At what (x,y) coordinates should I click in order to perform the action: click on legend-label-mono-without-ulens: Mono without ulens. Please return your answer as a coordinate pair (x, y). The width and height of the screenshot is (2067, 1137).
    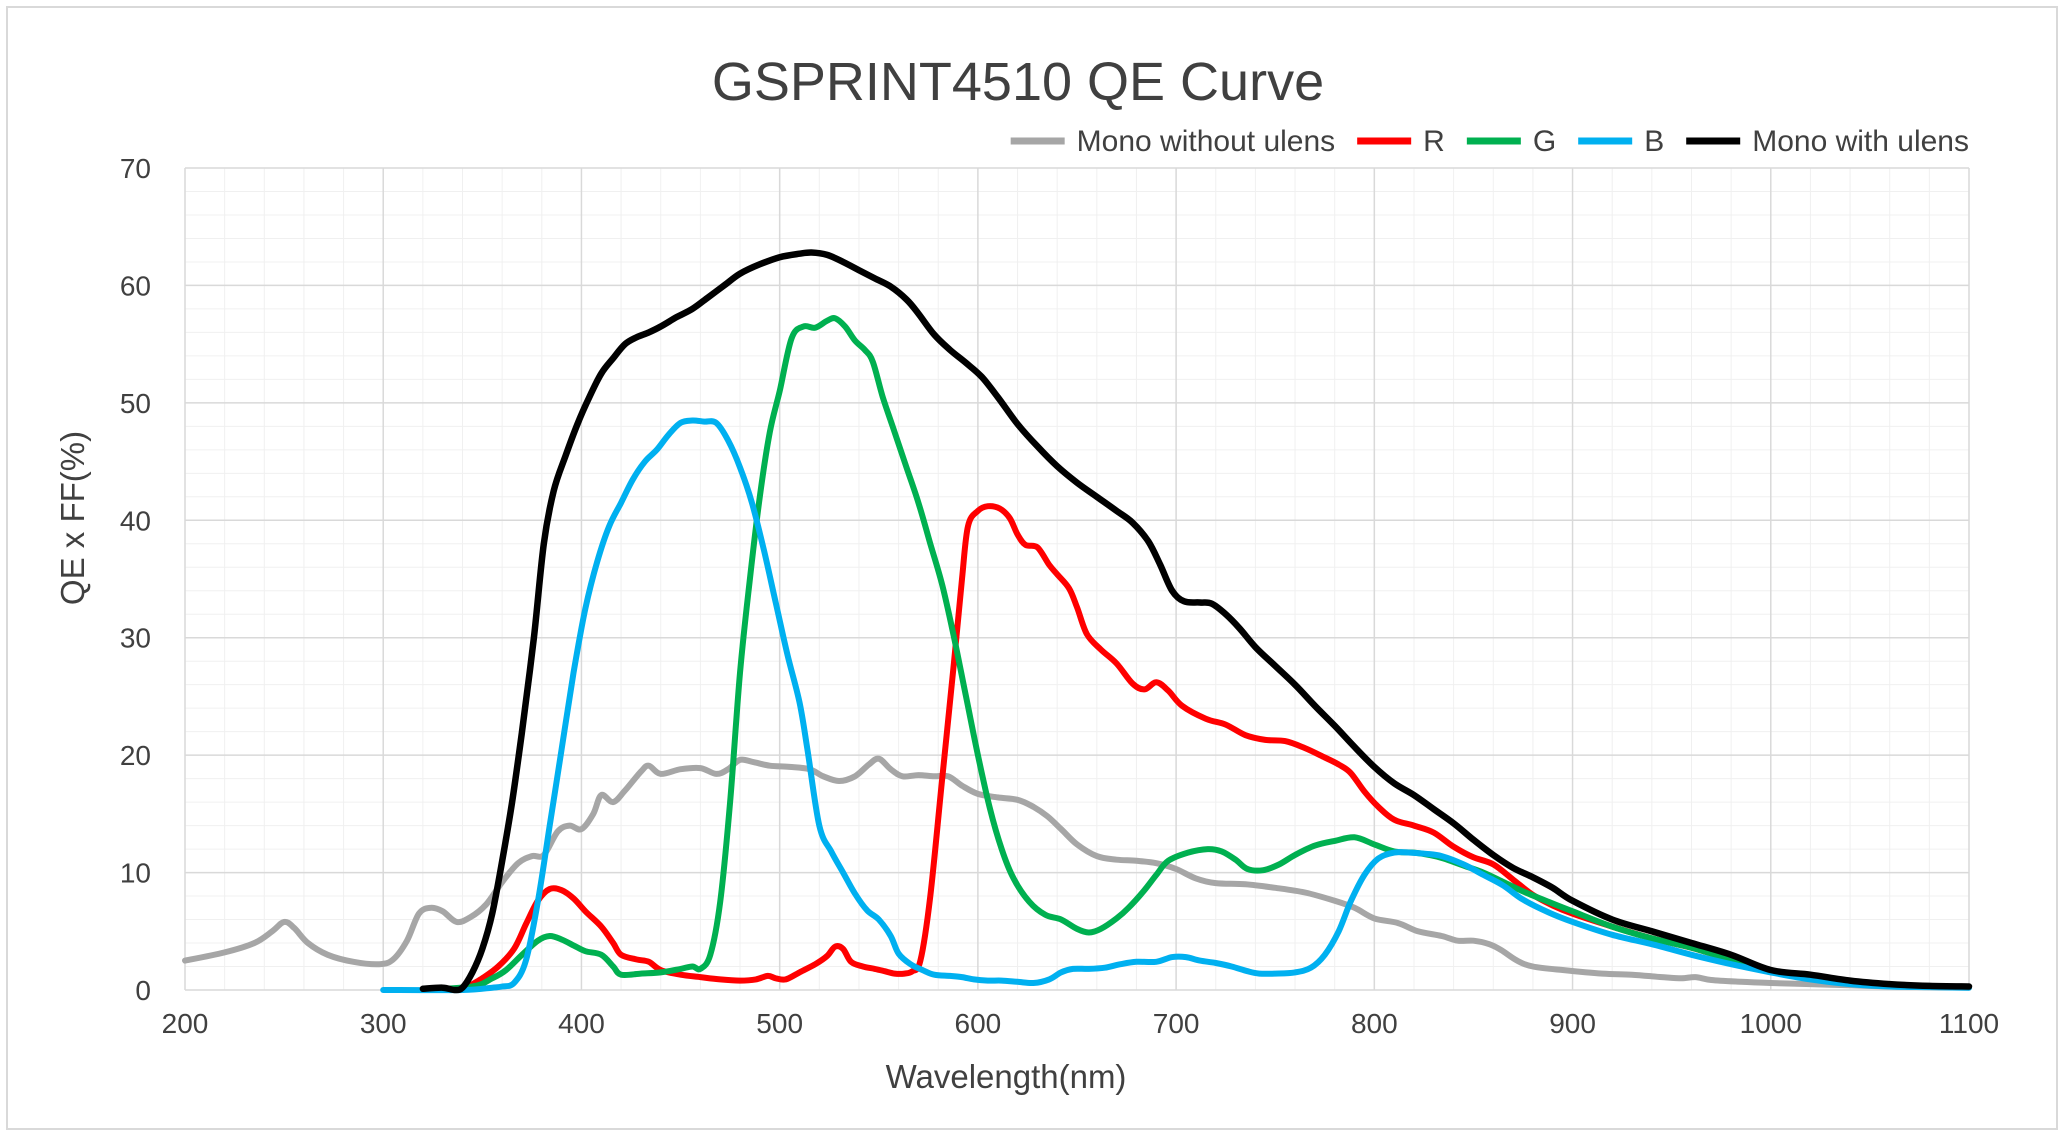
    Looking at the image, I should click on (1206, 141).